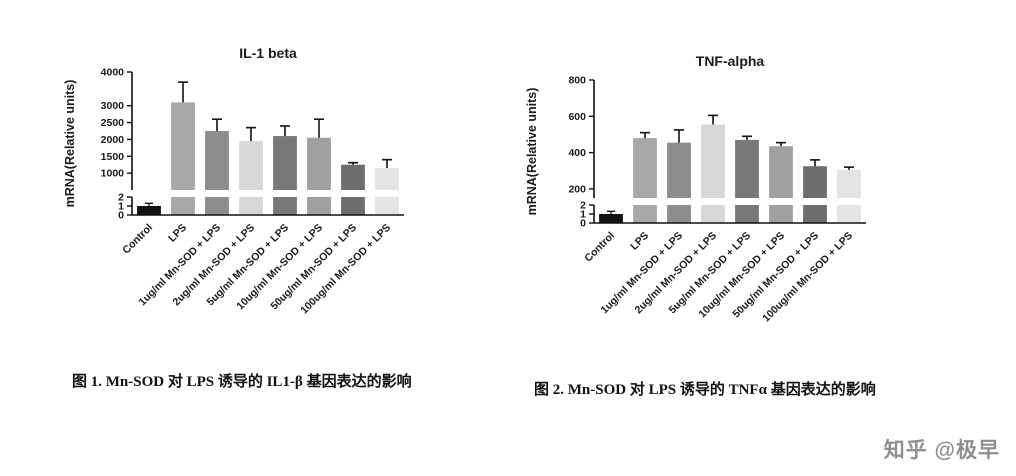 This screenshot has width=1016, height=476. I want to click on y-tick-label: 1000, so click(113, 174).